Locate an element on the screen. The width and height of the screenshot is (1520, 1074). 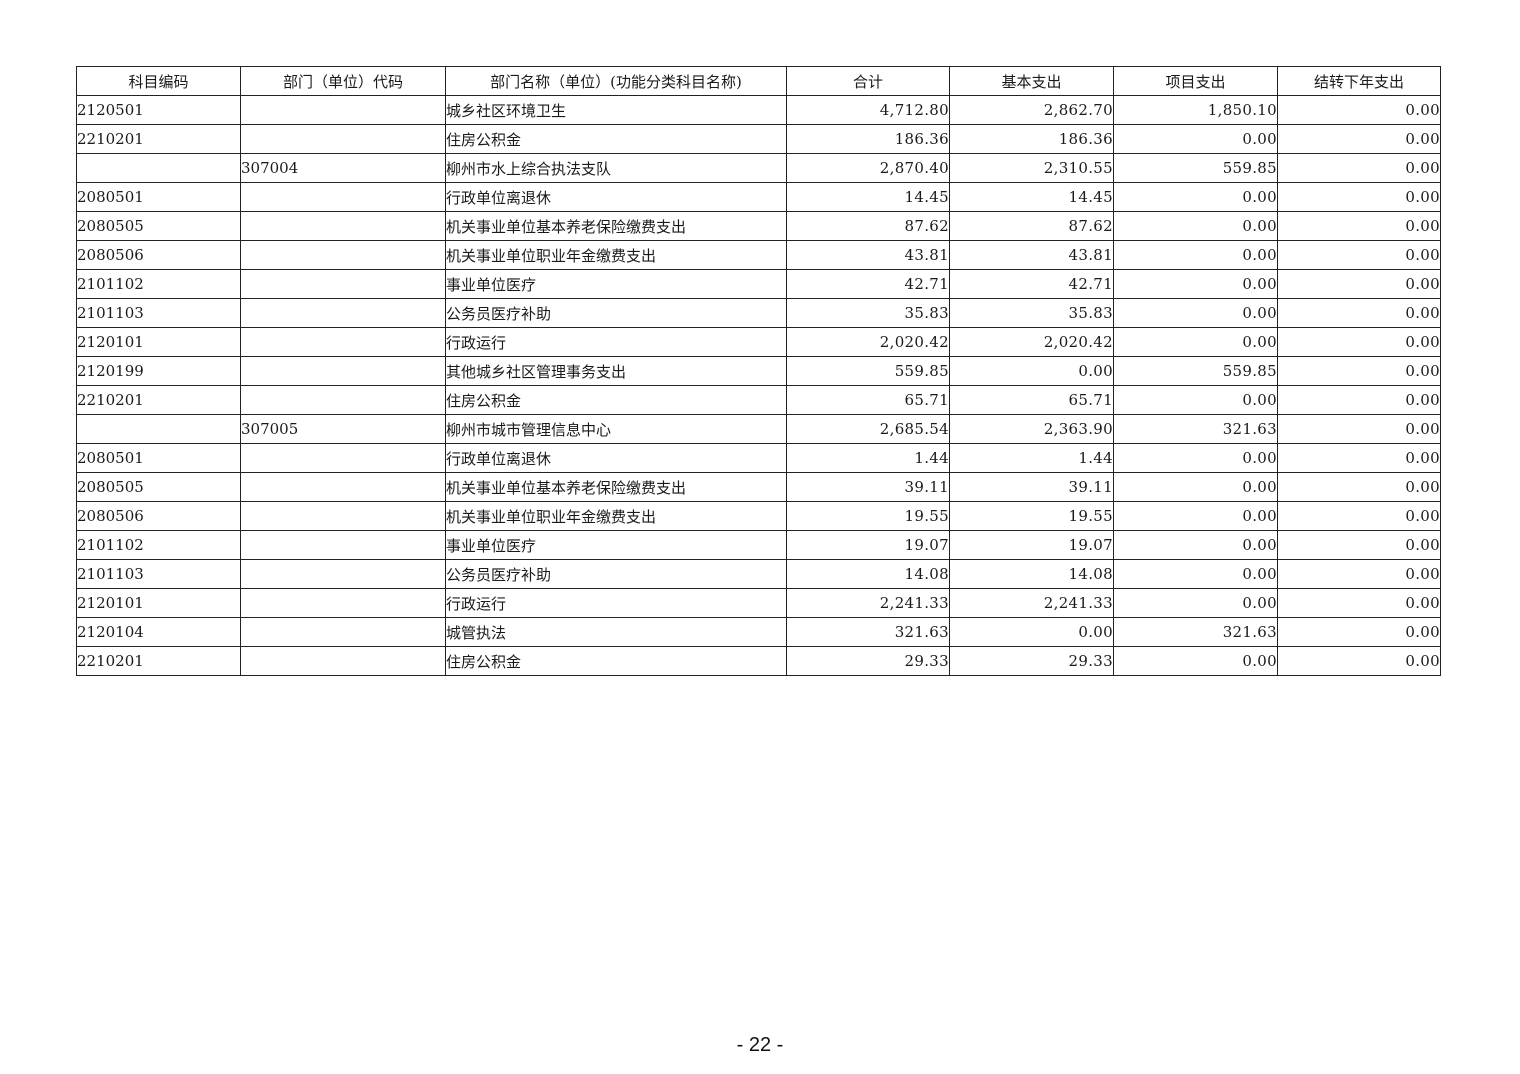
cell-total: 19.55 is located at coordinates (868, 516).